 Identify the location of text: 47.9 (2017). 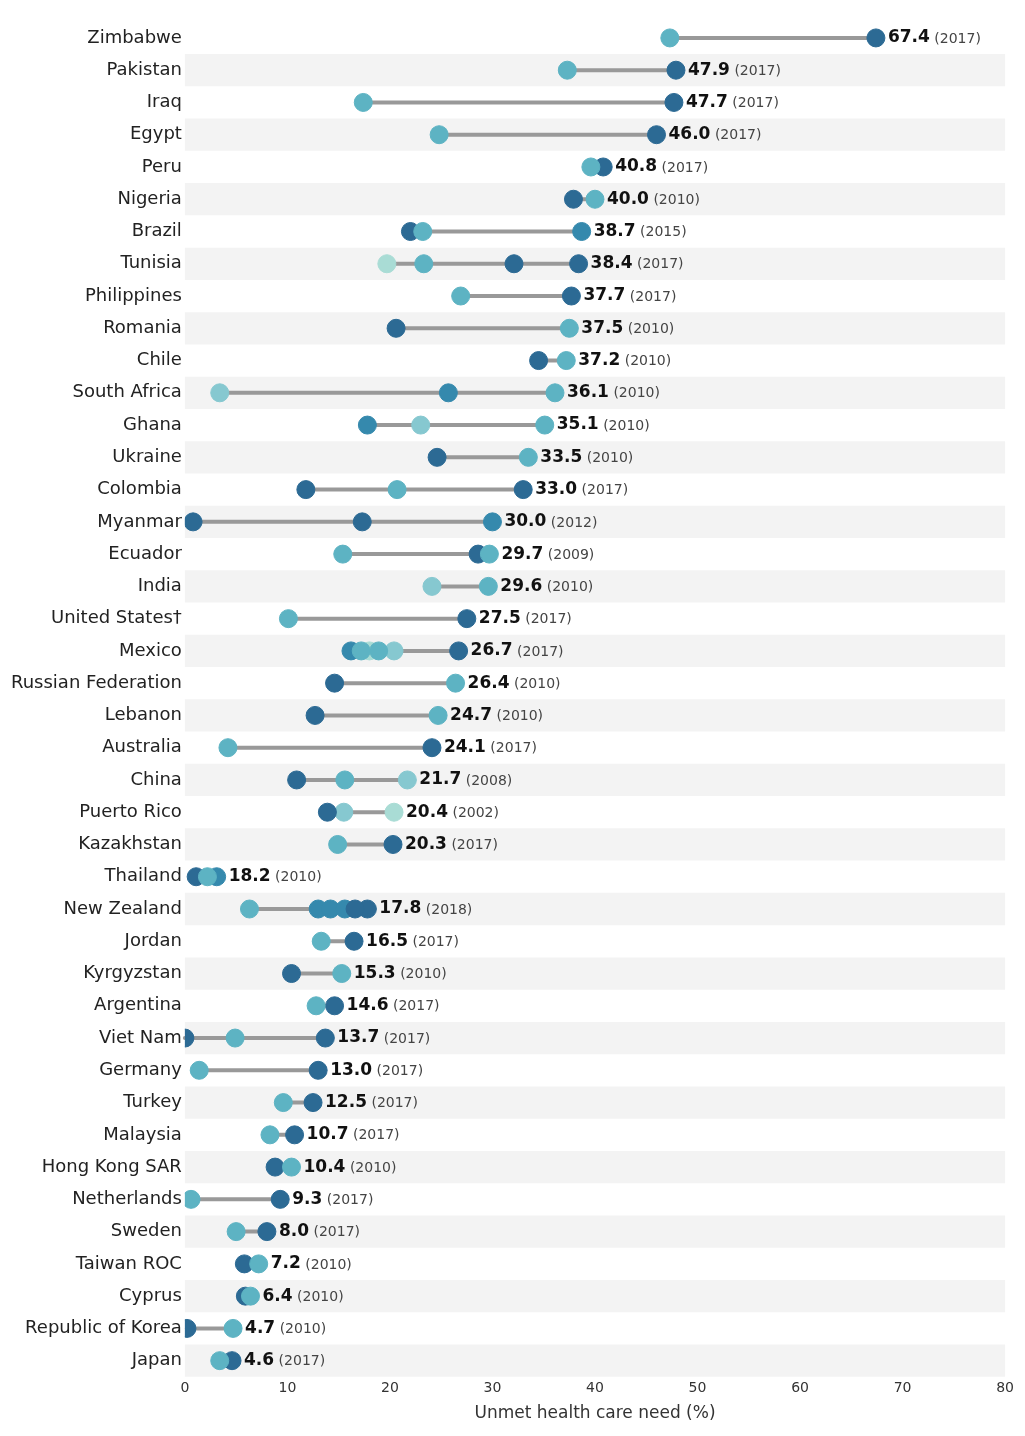
(734, 68).